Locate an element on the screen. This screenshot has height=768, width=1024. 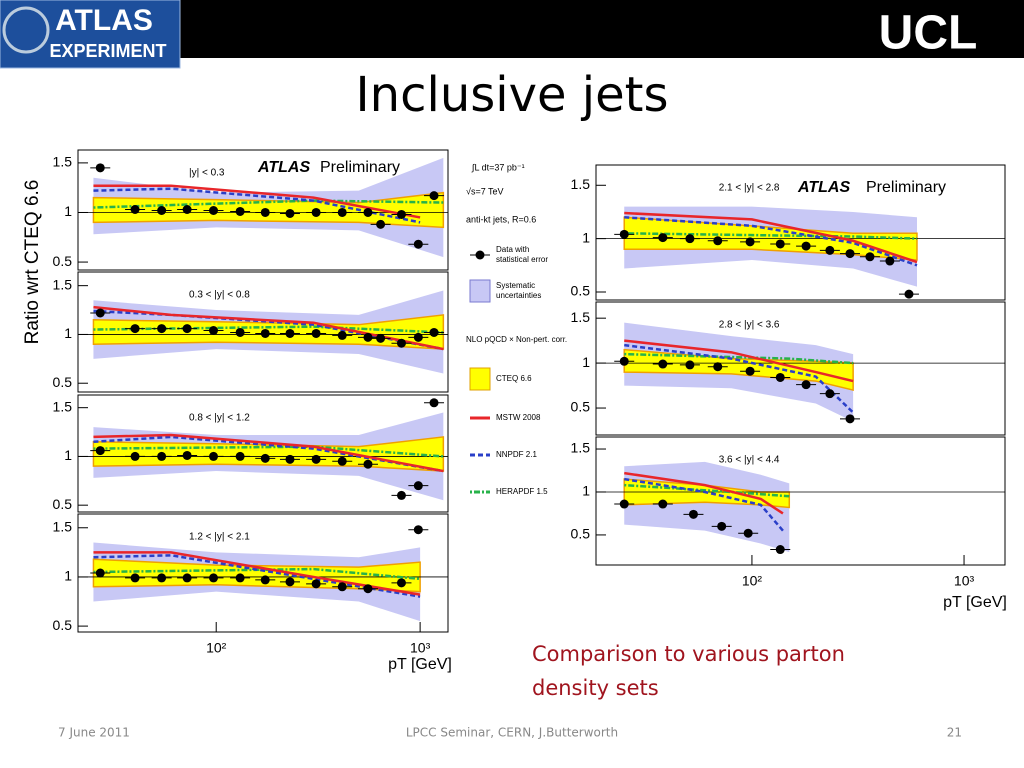
x-tick-label: 10³ is located at coordinates (964, 581).